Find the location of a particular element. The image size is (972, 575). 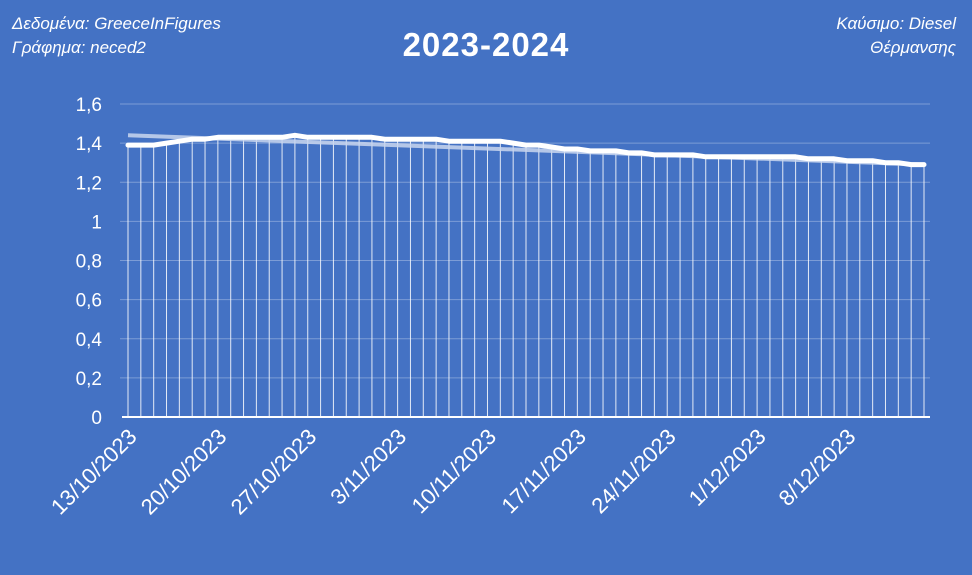

x-tick-label: 20/10/2023 is located at coordinates (184, 472).